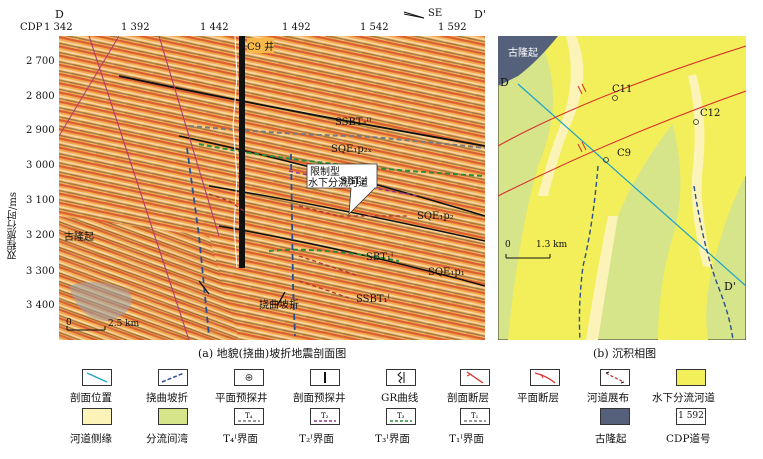 The image size is (763, 459). What do you see at coordinates (468, 398) in the screenshot?
I see `legend-label: 剖面断层` at bounding box center [468, 398].